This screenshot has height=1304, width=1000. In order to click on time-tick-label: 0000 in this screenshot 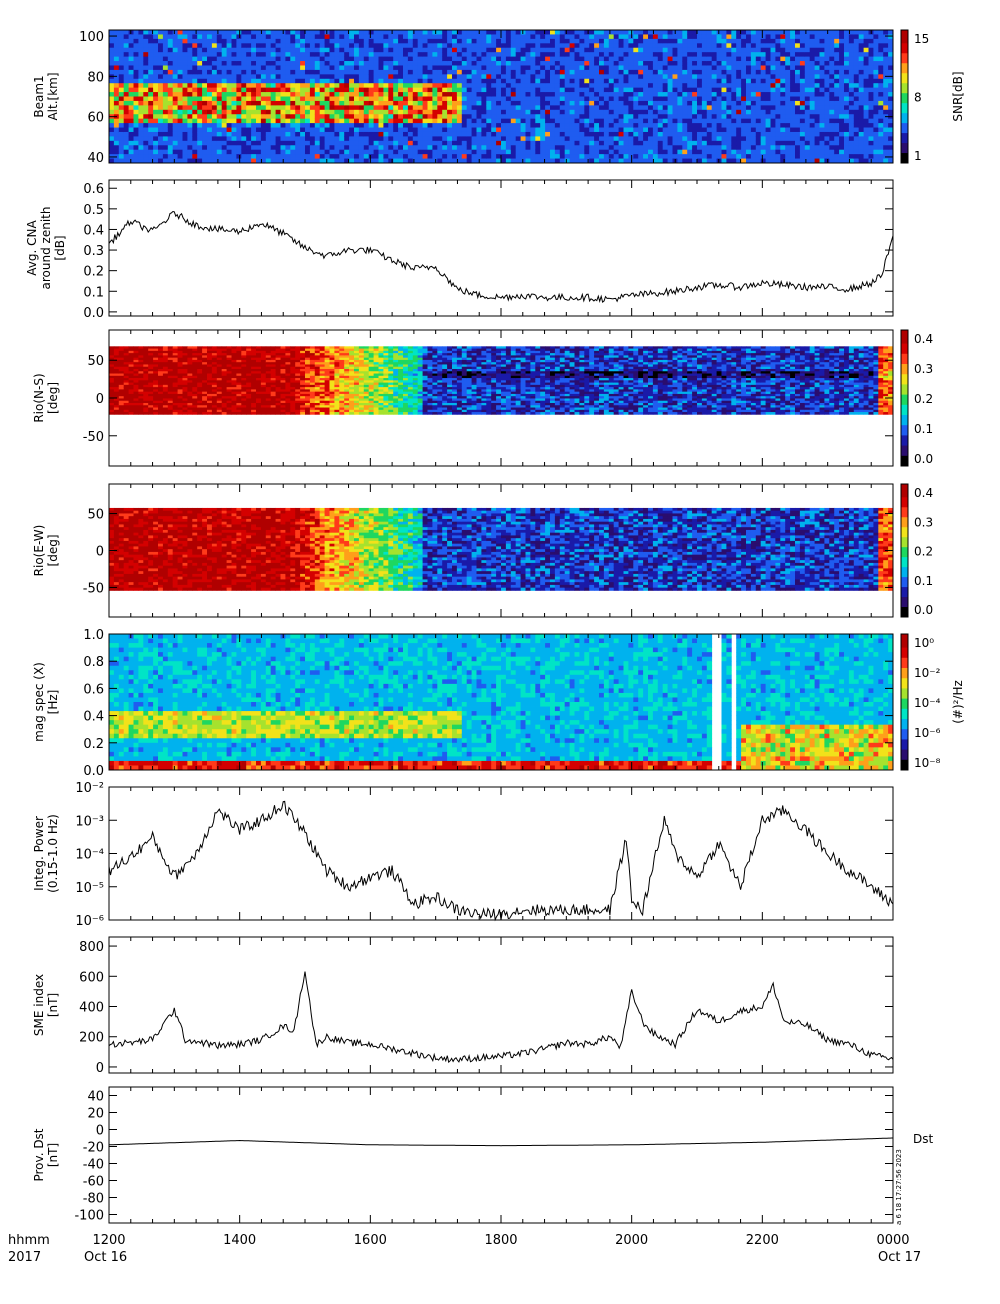, I will do `click(892, 1240)`.